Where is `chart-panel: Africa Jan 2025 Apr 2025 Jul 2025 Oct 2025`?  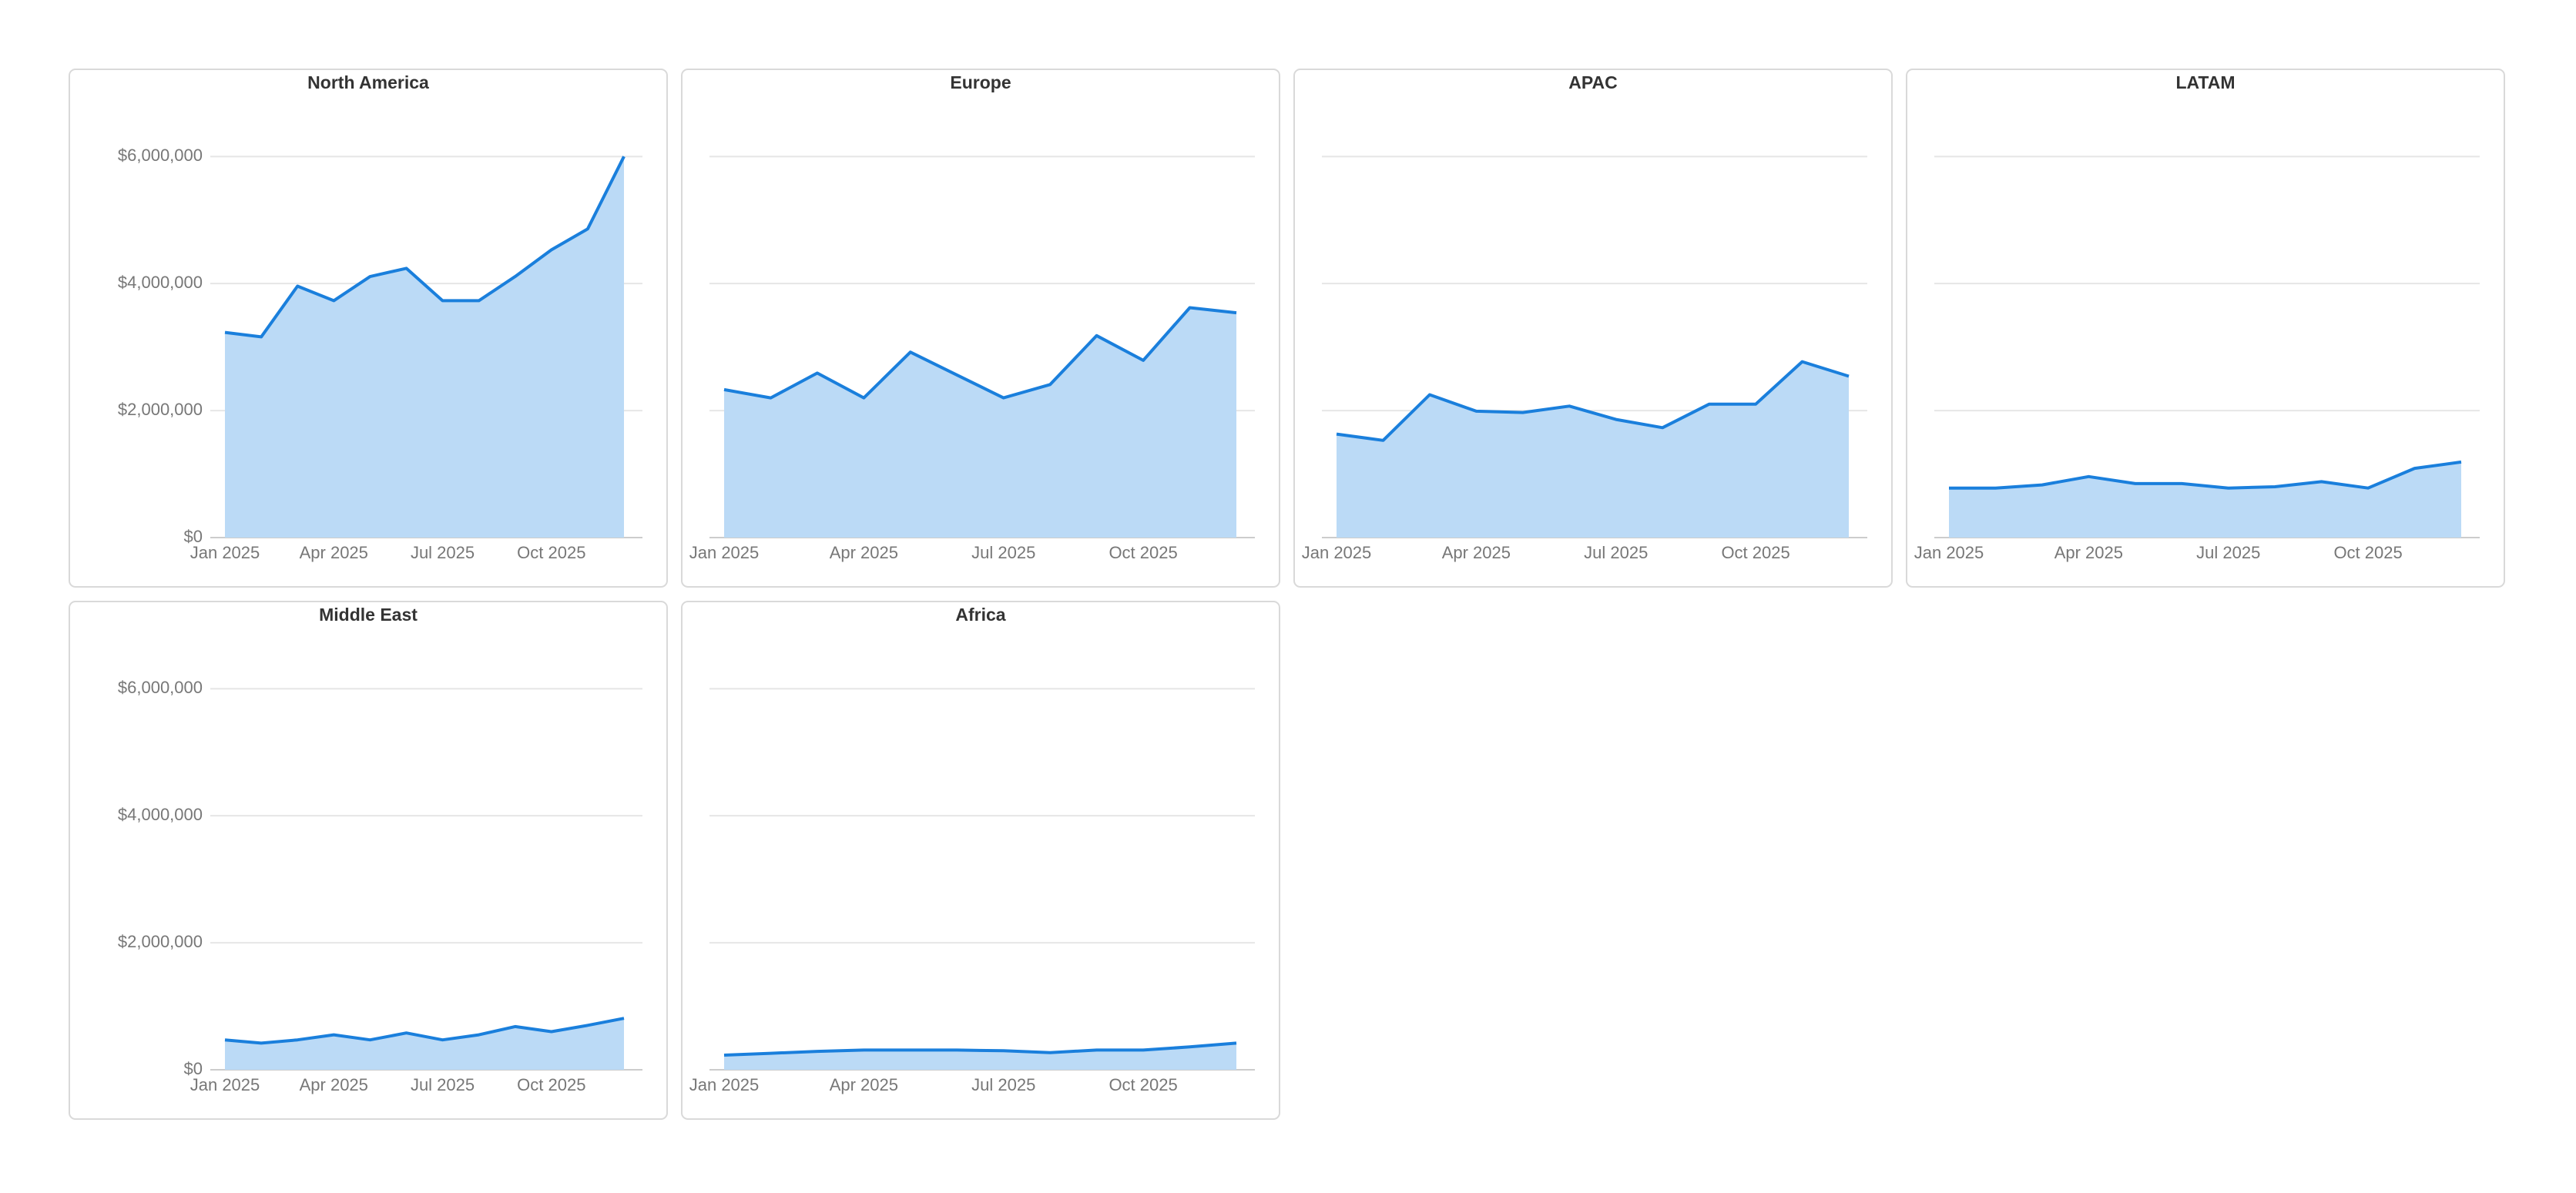
chart-panel: Africa Jan 2025 Apr 2025 Jul 2025 Oct 2025 is located at coordinates (980, 860).